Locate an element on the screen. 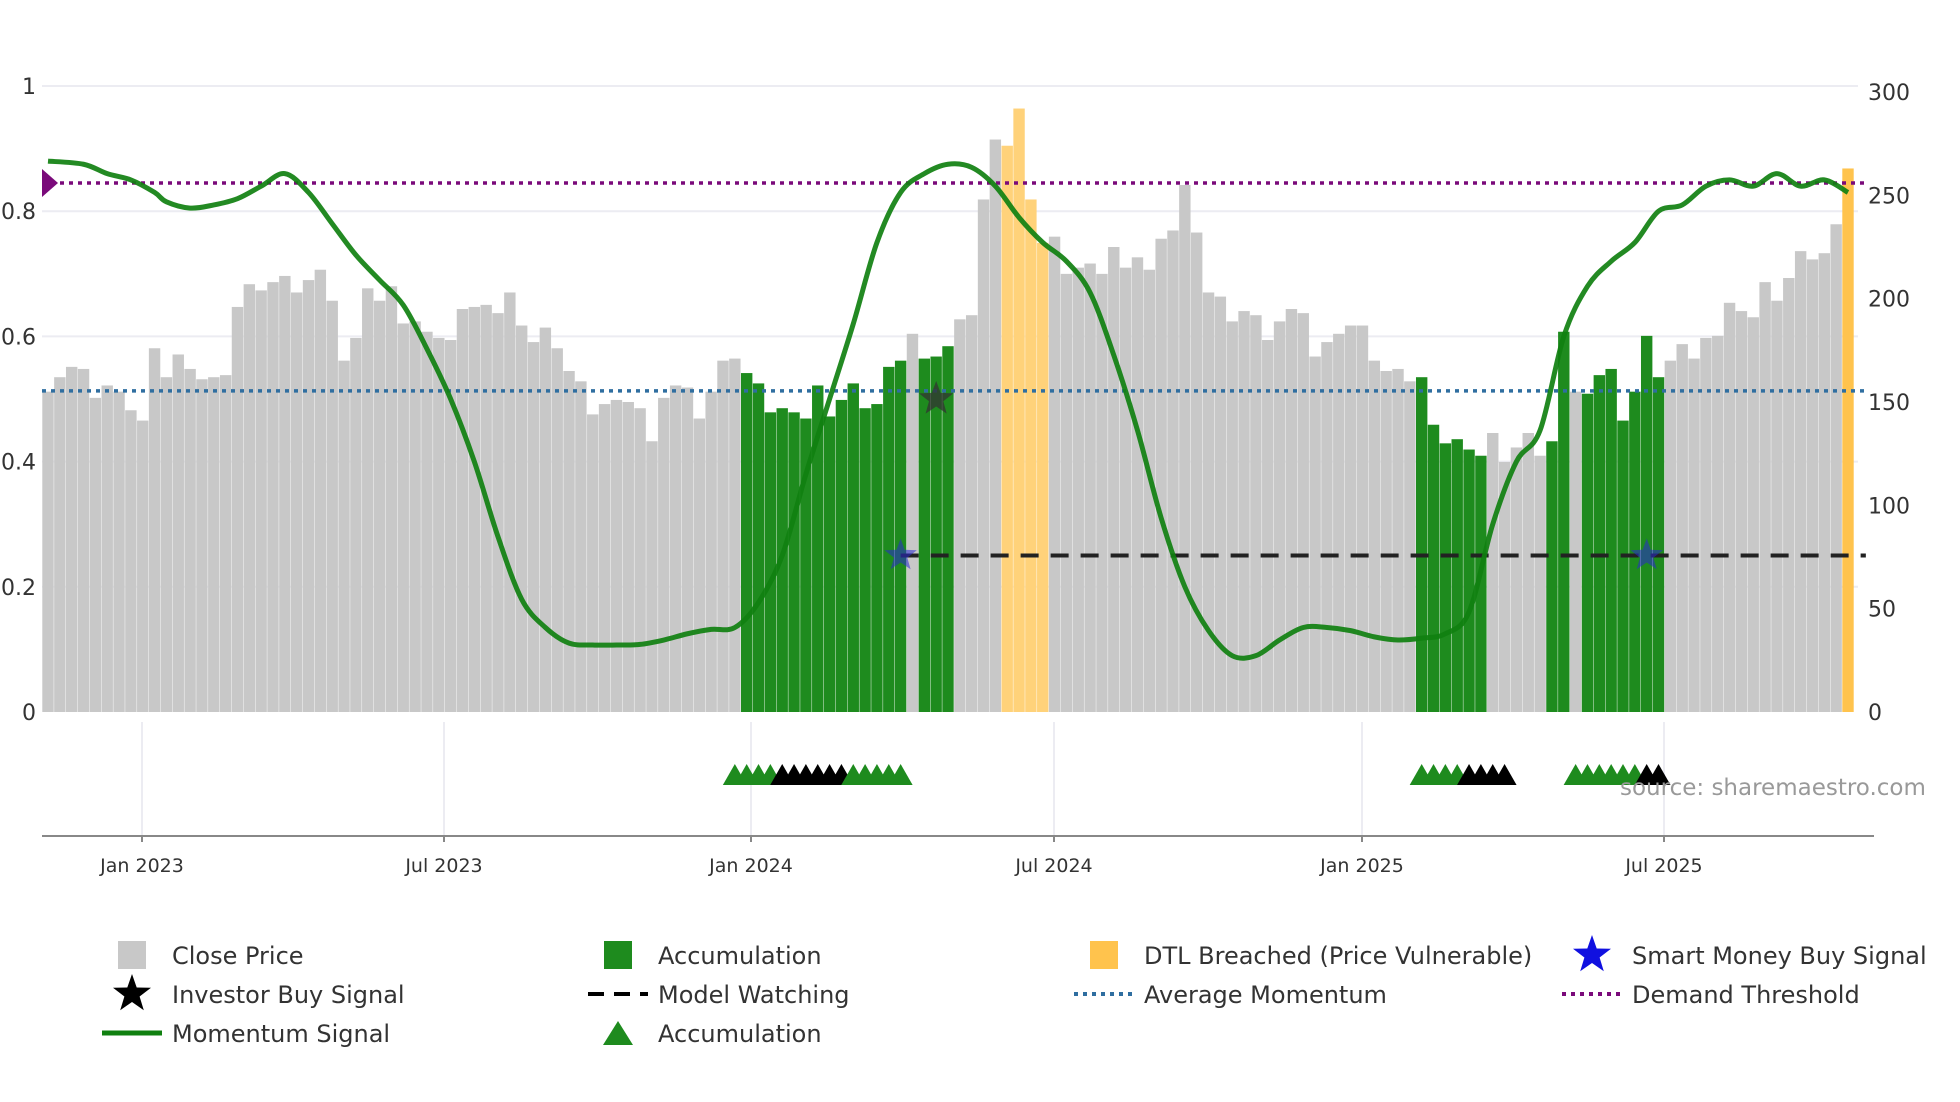  smart-money-buy-star is located at coordinates (900, 554).